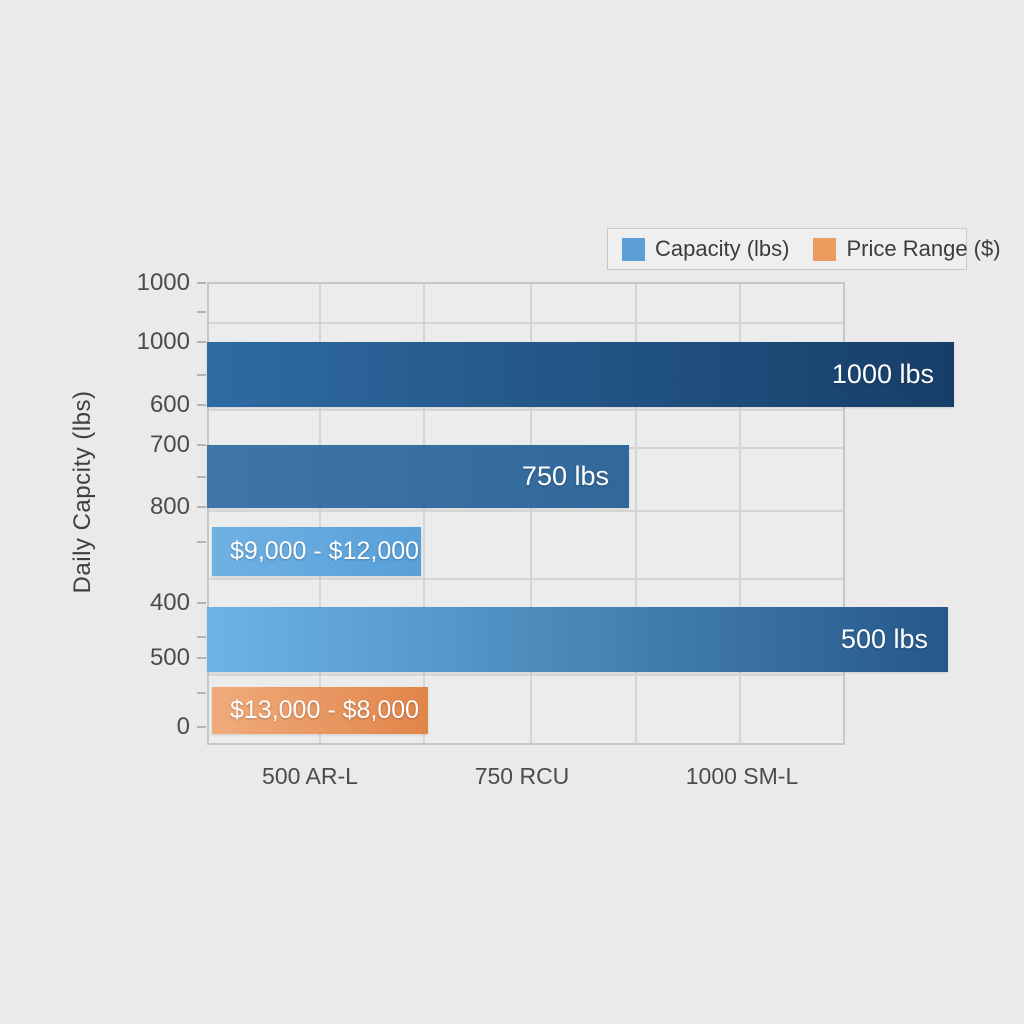 This screenshot has height=1024, width=1024. I want to click on y-tick-label: 600, so click(169, 404).